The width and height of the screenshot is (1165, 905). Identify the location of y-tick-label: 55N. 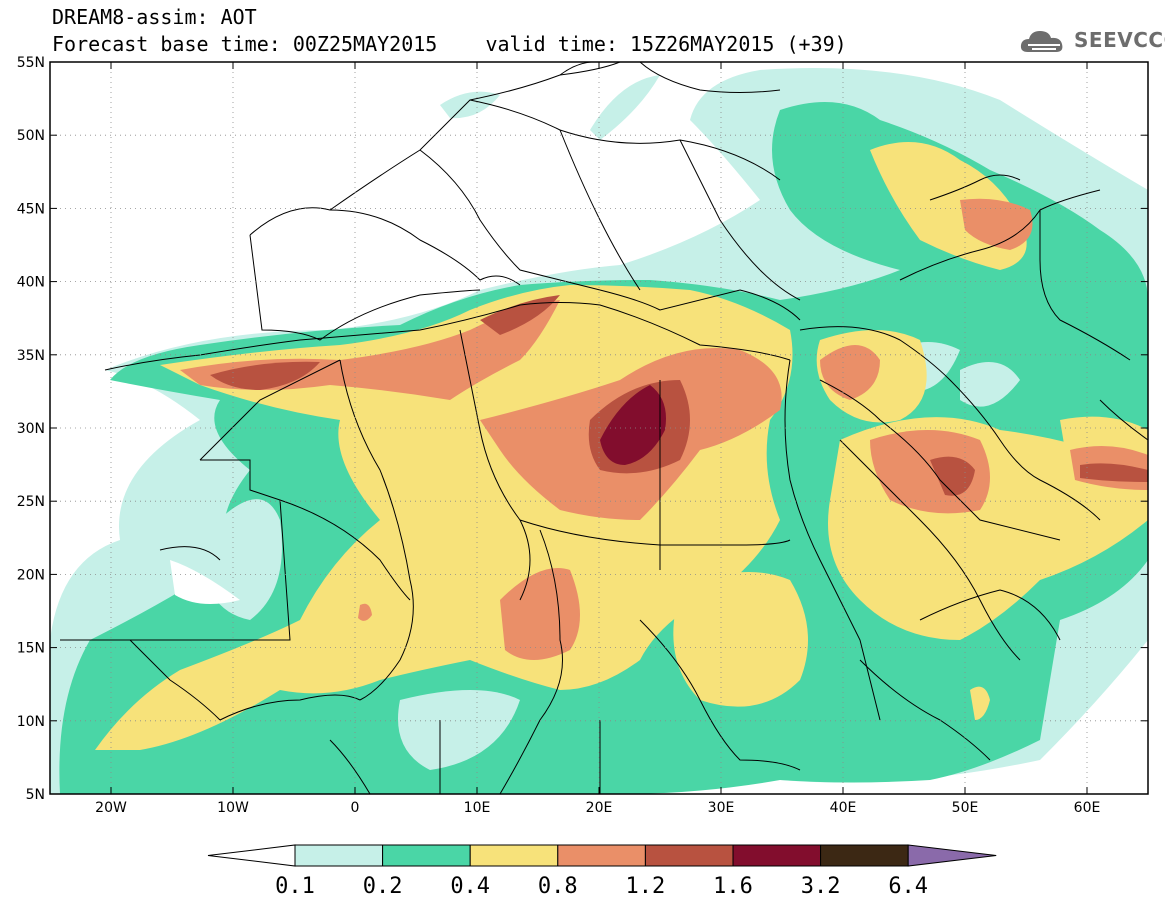
(31, 63).